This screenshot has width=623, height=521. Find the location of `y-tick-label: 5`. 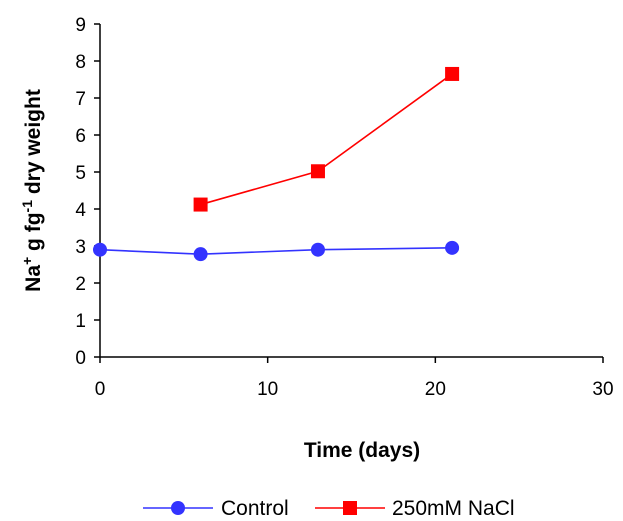

y-tick-label: 5 is located at coordinates (80, 173).